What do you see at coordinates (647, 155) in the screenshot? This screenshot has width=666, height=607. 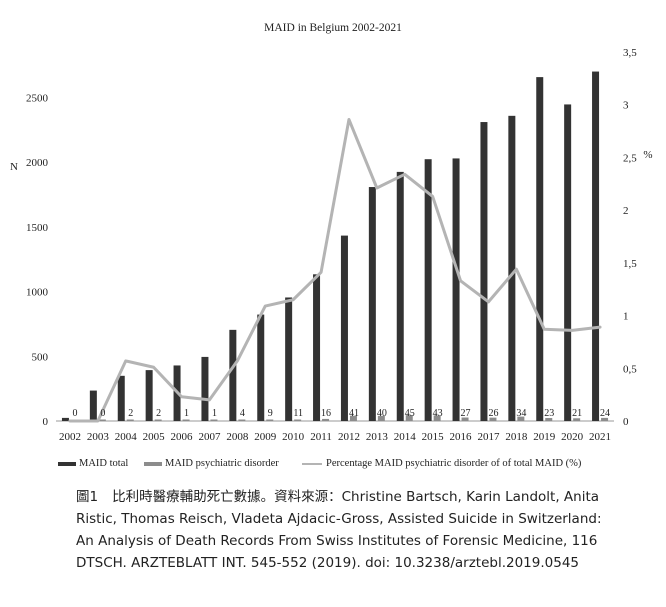 I see `y2-axis-label: %` at bounding box center [647, 155].